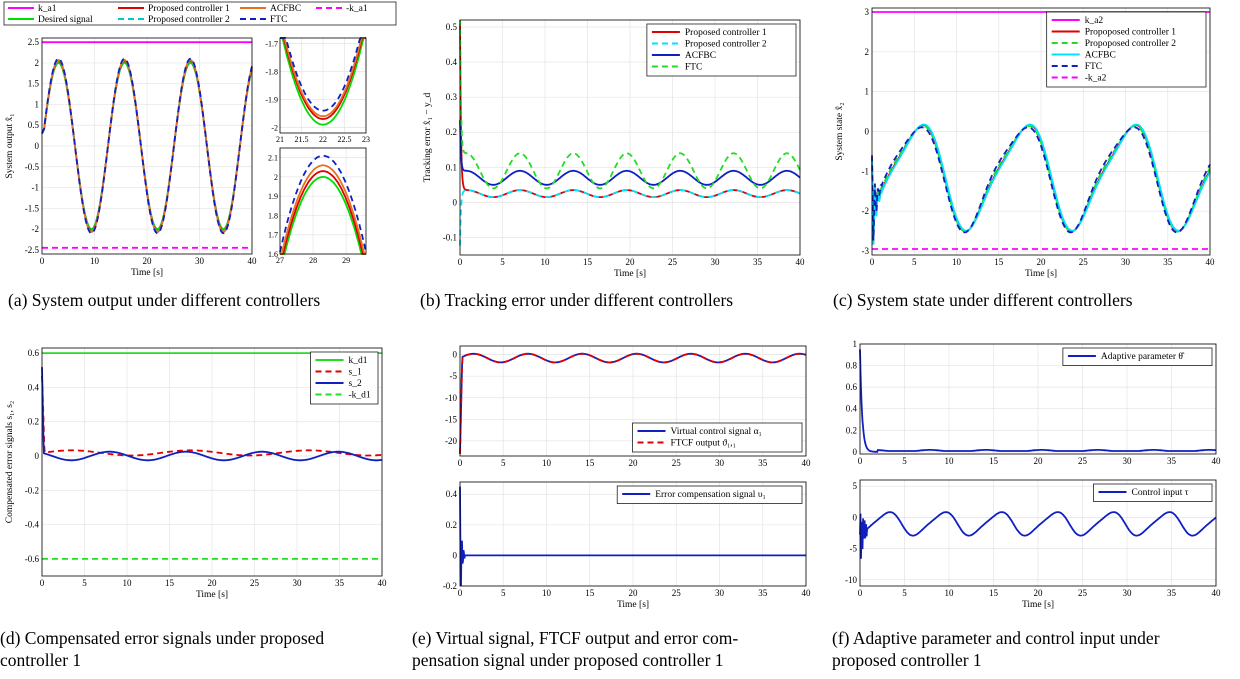 This screenshot has width=1240, height=679. I want to click on x-tick-label-e1-8: 40, so click(807, 463).